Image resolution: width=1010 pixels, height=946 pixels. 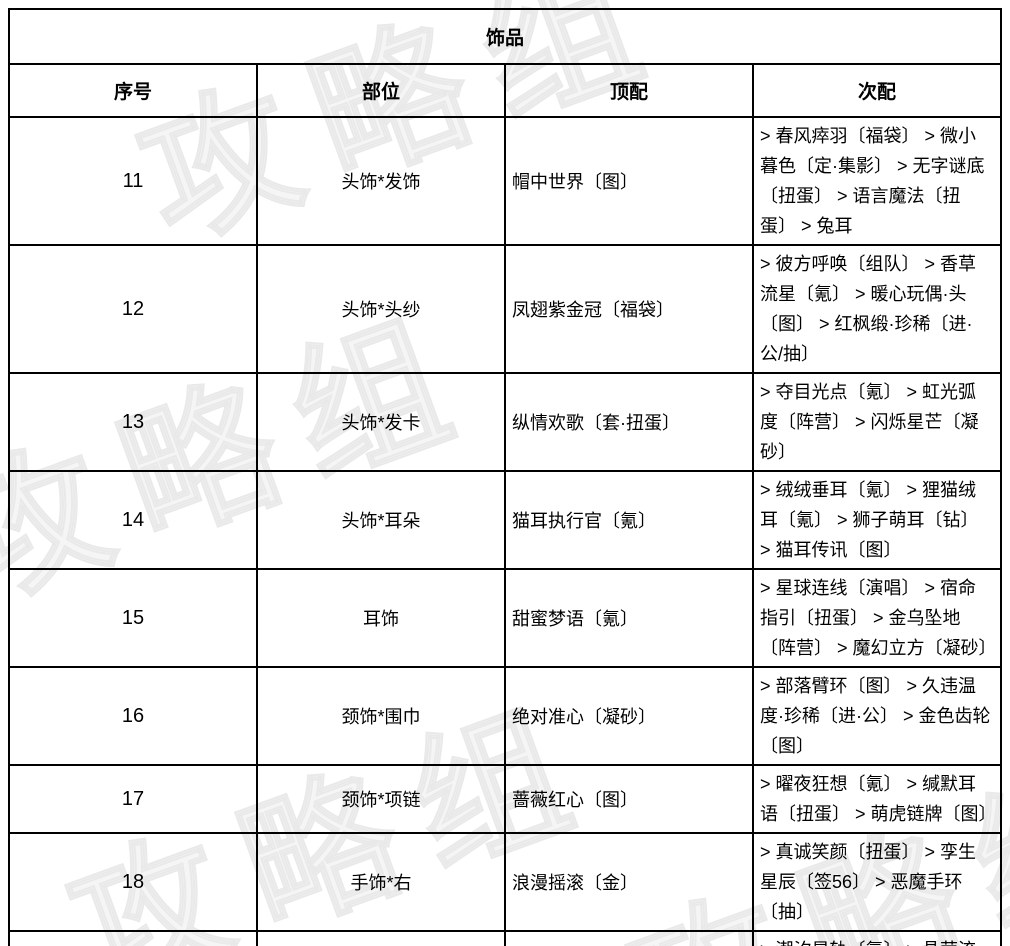 I want to click on cell-number: 19, so click(x=133, y=938).